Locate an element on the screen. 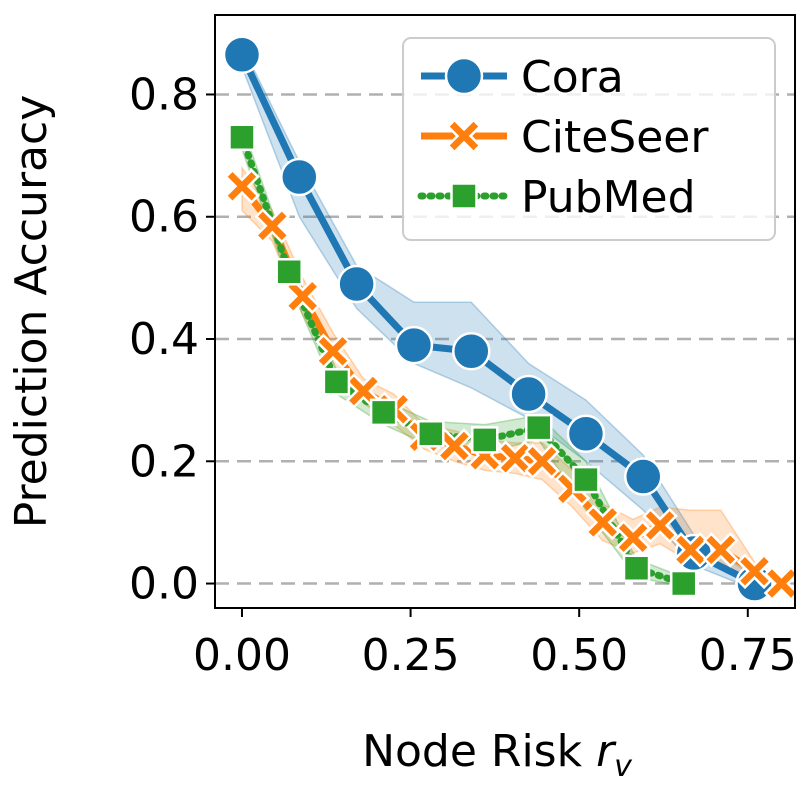  y-tick-label-0: 0.0 is located at coordinates (164, 584).